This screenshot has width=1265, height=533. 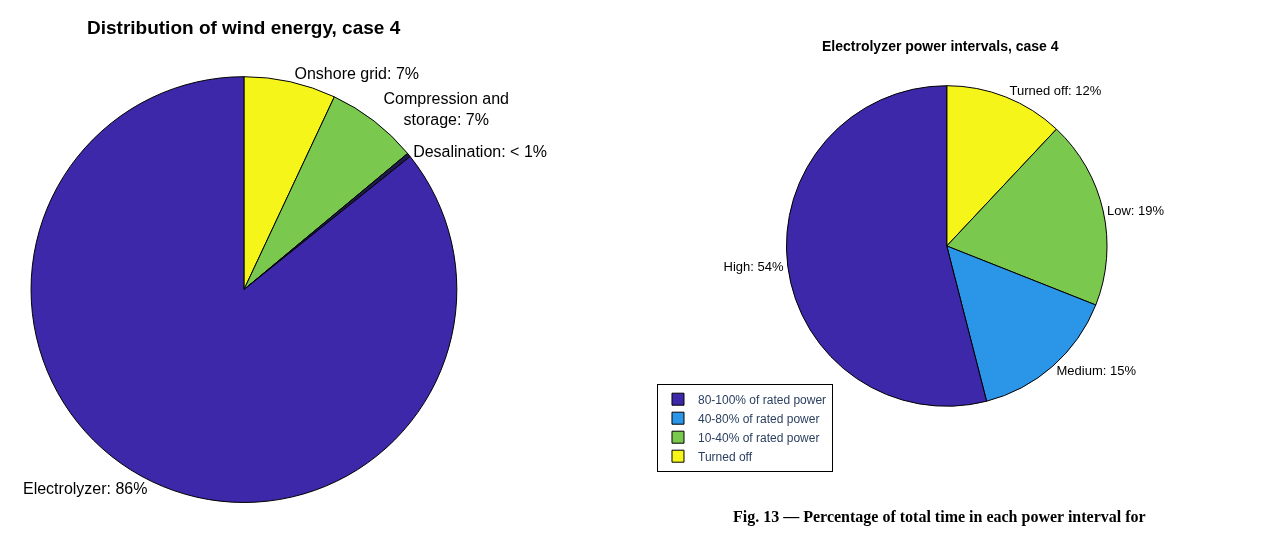 I want to click on data-label: Medium: 15%, so click(x=1096, y=370).